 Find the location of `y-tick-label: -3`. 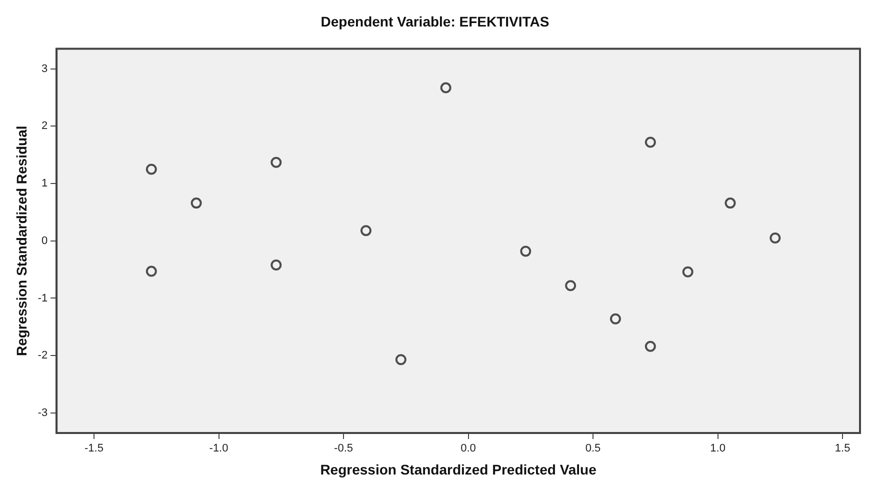

y-tick-label: -3 is located at coordinates (43, 412).